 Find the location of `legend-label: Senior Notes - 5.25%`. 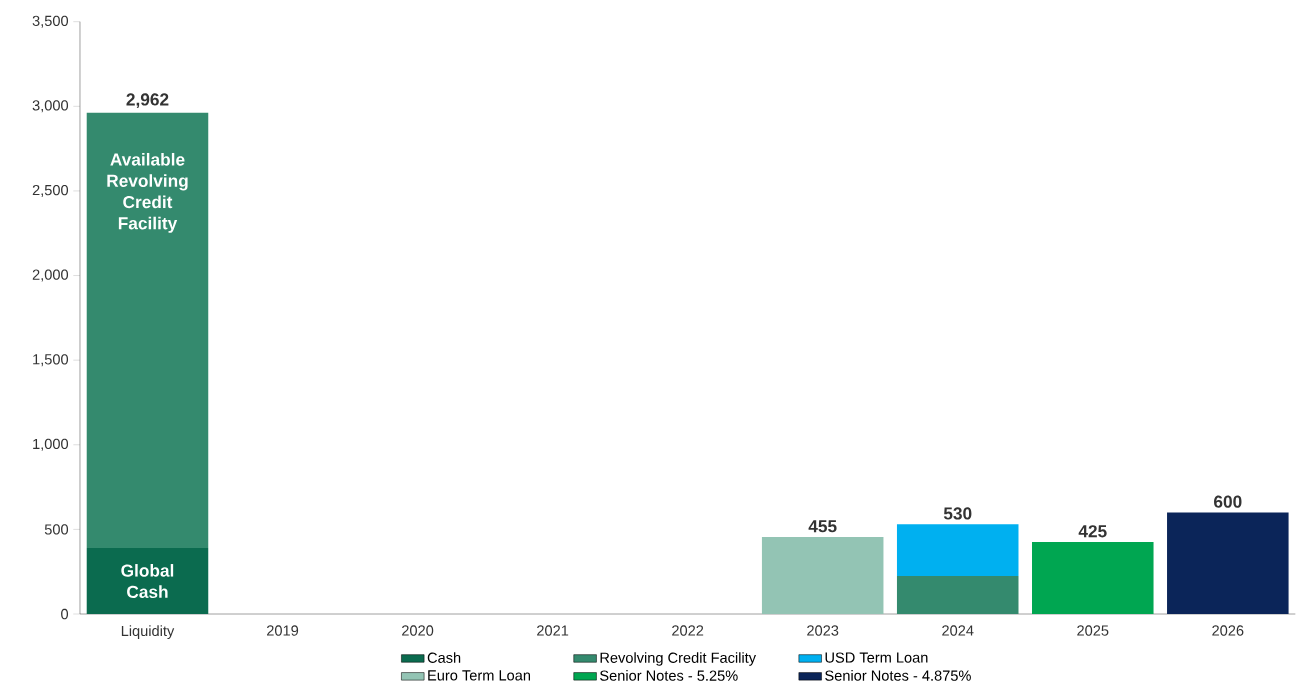

legend-label: Senior Notes - 5.25% is located at coordinates (669, 675).